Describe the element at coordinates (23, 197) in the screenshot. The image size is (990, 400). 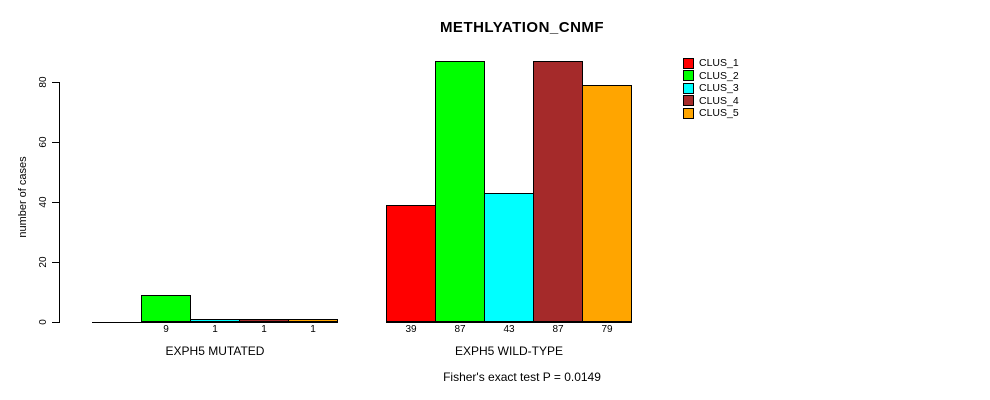
I see `y-axis-label: number of cases` at that location.